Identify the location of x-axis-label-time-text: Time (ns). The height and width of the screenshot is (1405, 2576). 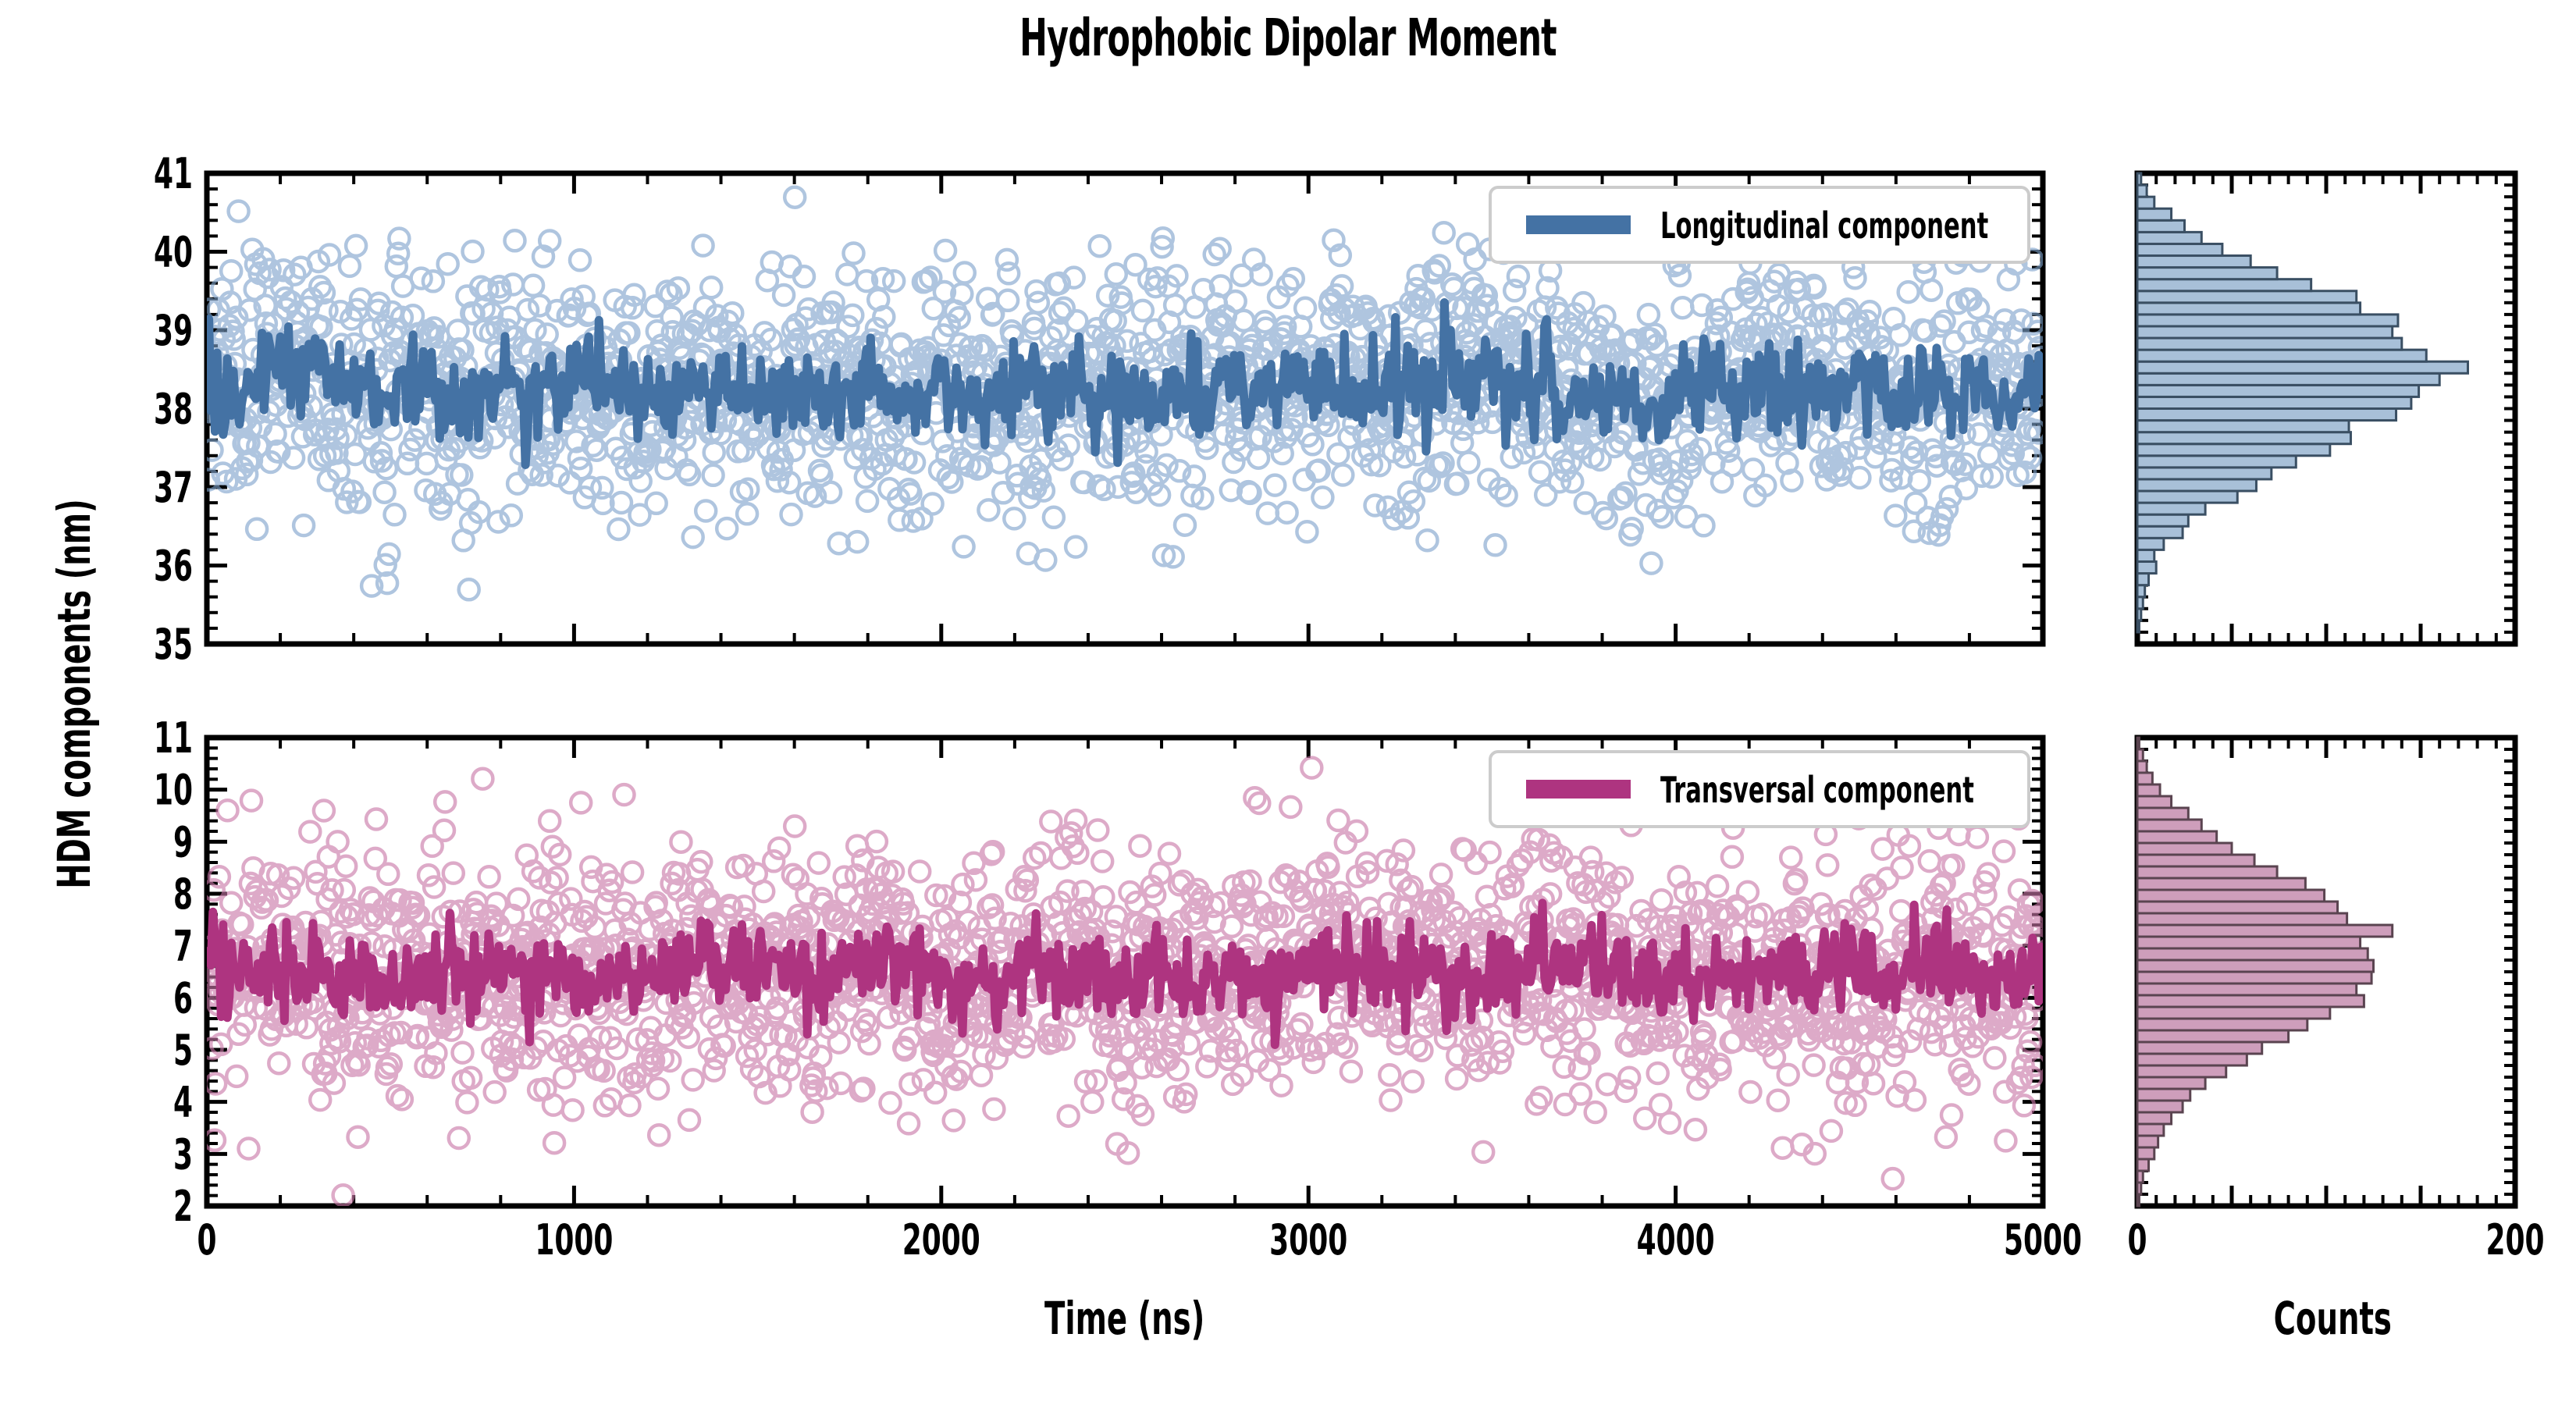
(1124, 1318).